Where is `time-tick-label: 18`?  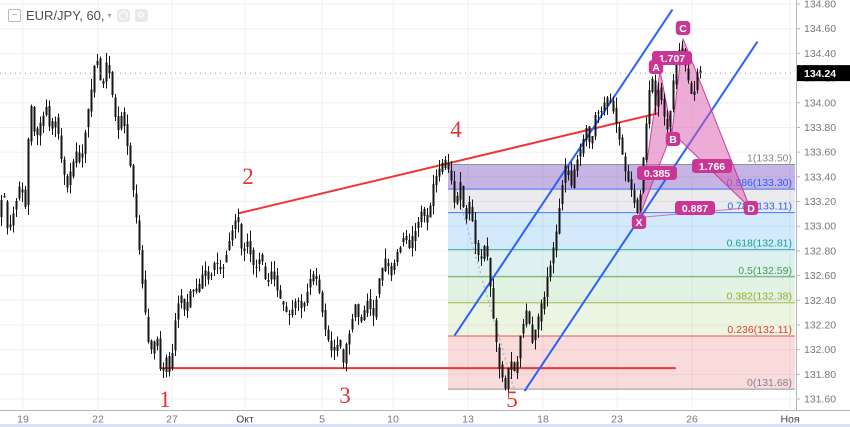 time-tick-label: 18 is located at coordinates (543, 420).